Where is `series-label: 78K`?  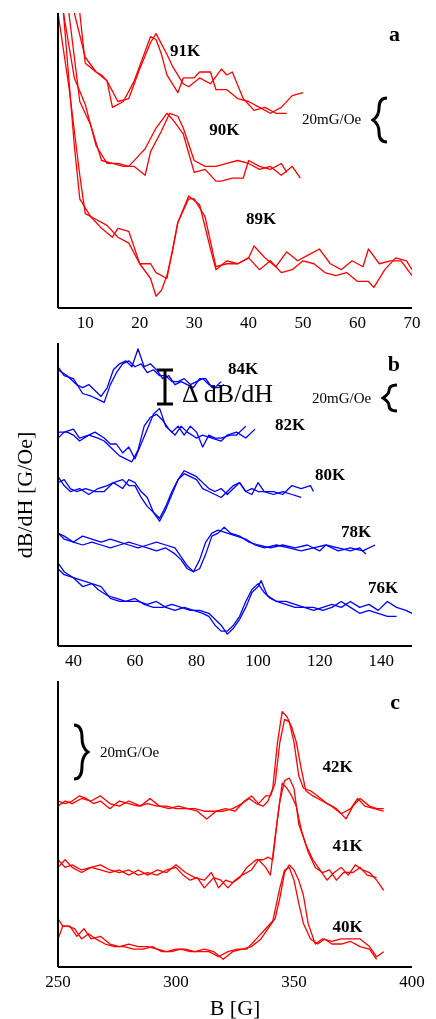
series-label: 78K is located at coordinates (356, 531).